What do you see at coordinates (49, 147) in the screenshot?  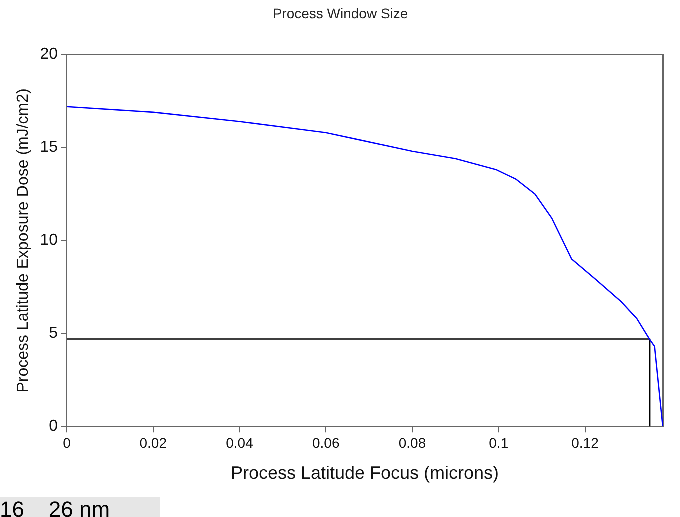 I see `y-tick-label: 15` at bounding box center [49, 147].